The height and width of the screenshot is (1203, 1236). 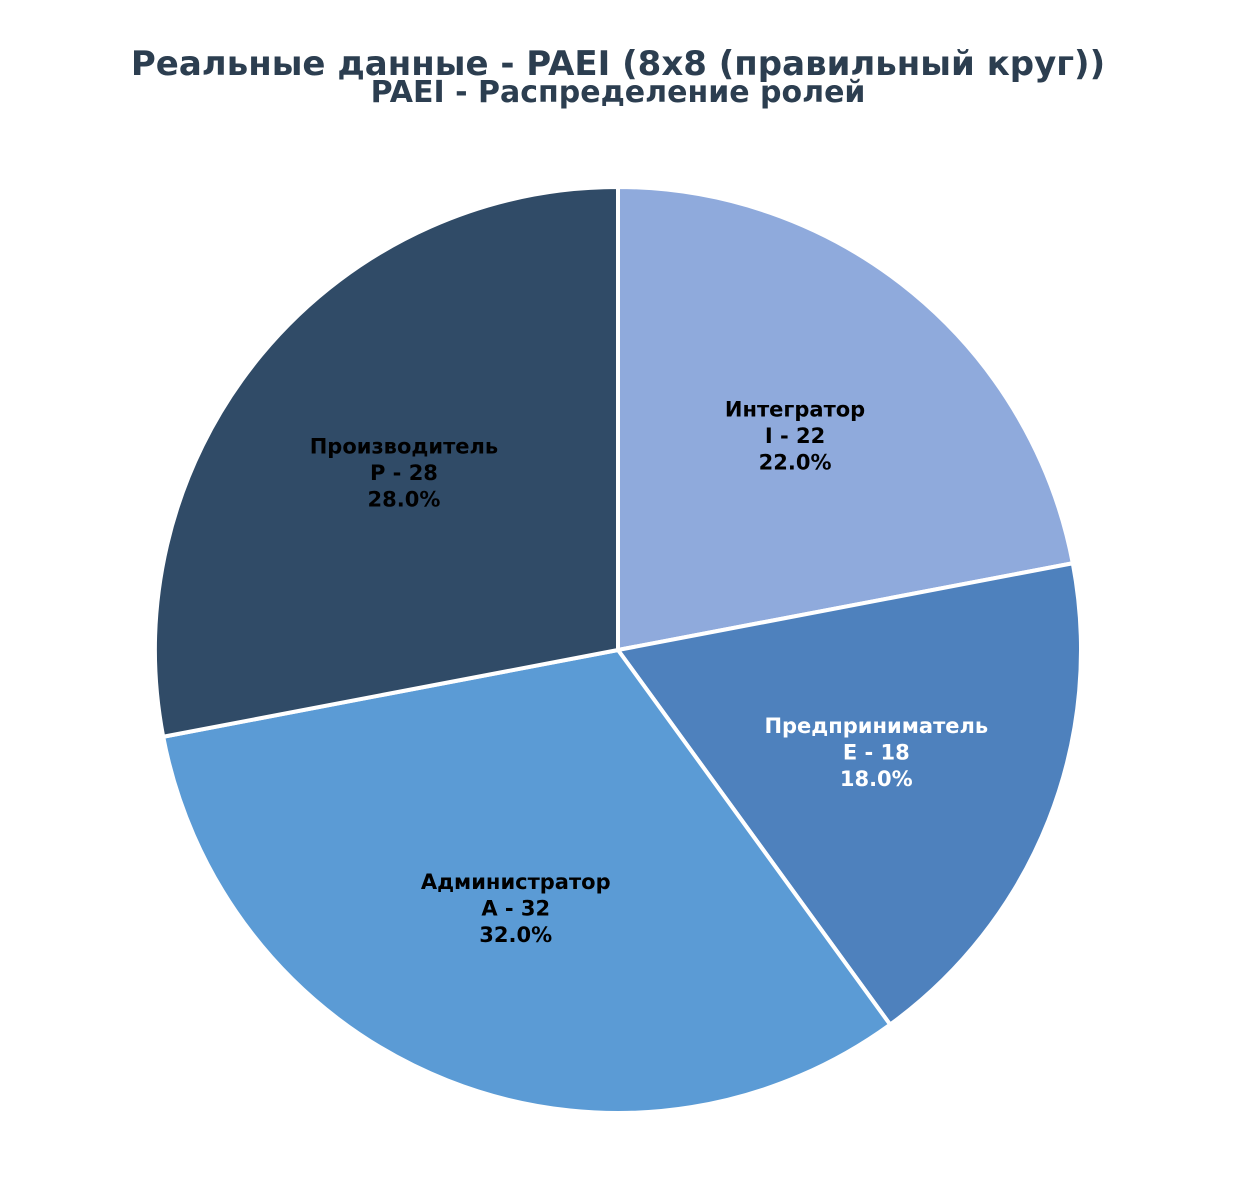 I want to click on slice-value: P - 28, so click(x=404, y=473).